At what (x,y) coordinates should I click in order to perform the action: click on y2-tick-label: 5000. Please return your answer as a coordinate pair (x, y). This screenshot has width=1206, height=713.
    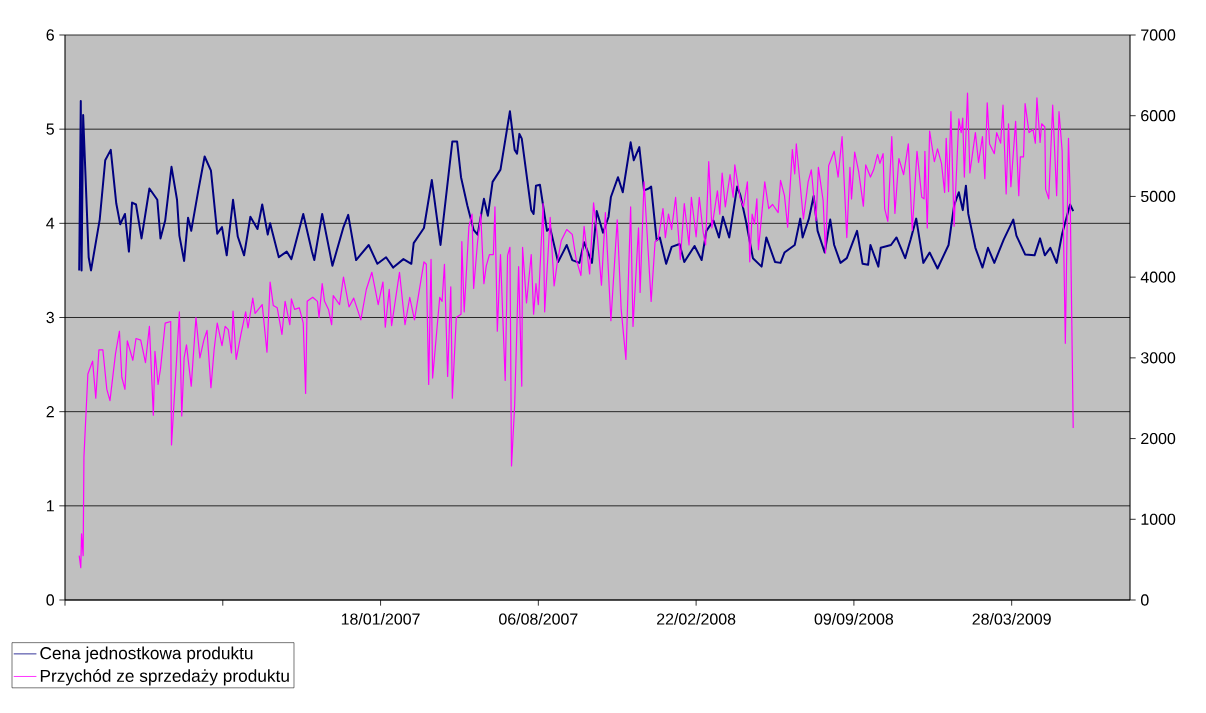
    Looking at the image, I should click on (1158, 196).